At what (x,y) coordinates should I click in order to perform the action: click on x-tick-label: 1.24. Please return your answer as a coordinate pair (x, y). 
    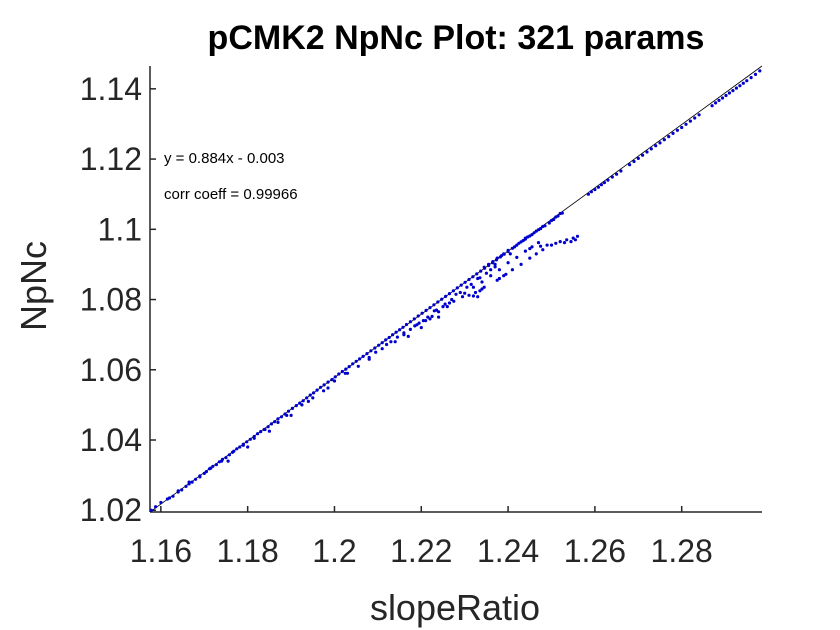
    Looking at the image, I should click on (508, 551).